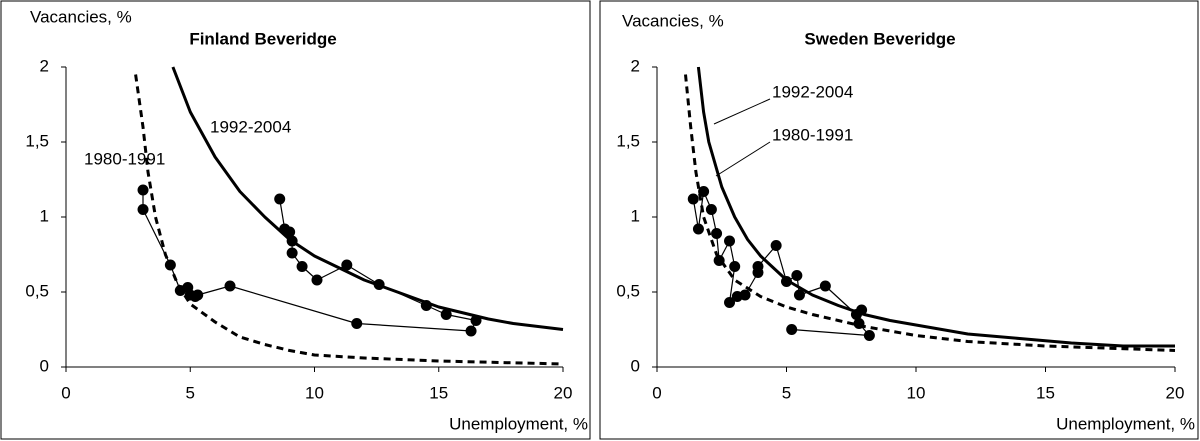 Image resolution: width=1200 pixels, height=441 pixels. I want to click on chart-title: Finland Beveridge, so click(262, 38).